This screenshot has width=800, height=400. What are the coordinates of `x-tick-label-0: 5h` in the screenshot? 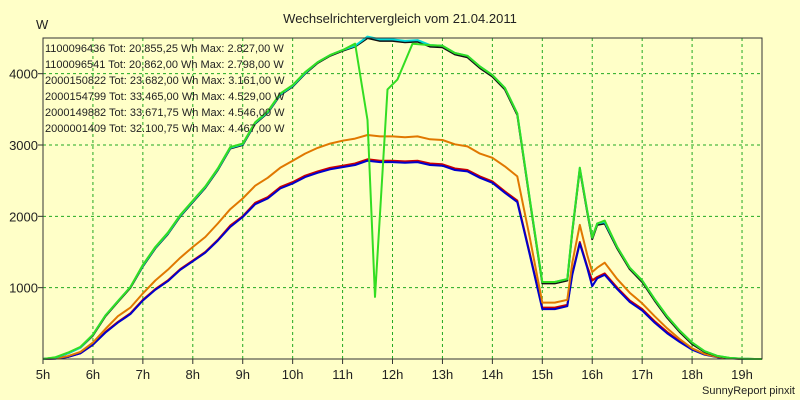 It's located at (43, 374).